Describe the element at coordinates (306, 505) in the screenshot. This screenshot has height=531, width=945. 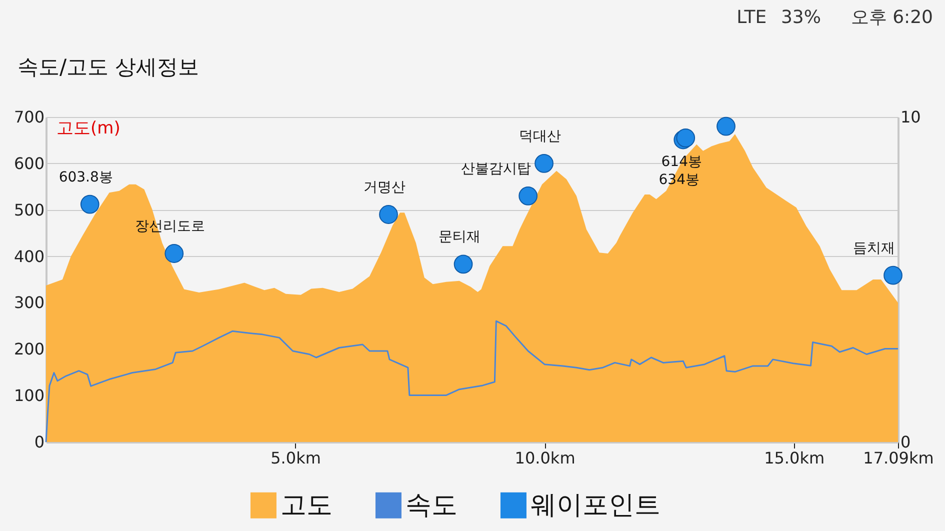
I see `legend-label: 고도` at that location.